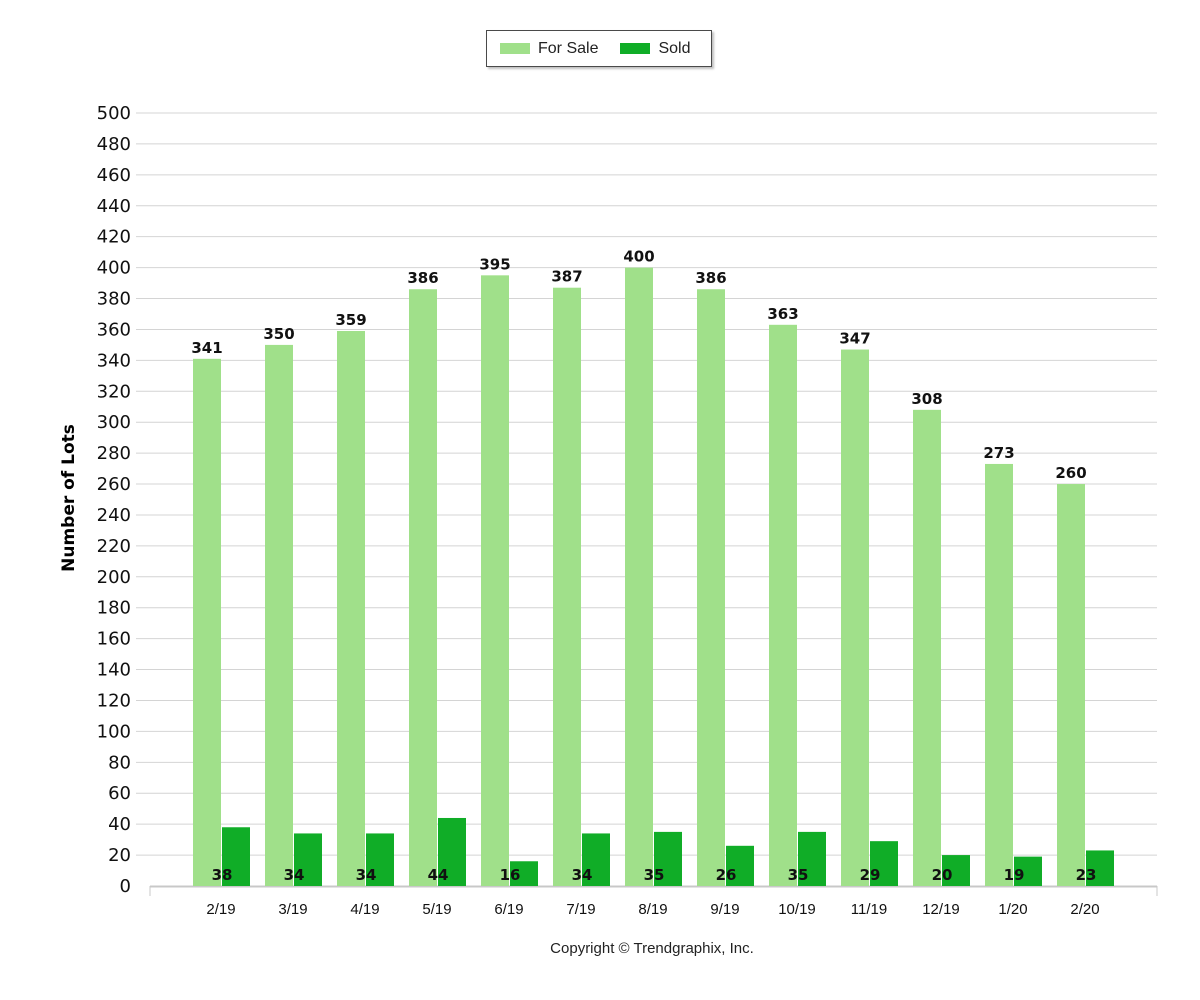 This screenshot has width=1200, height=1000. I want to click on y-tick-label: 260, so click(114, 484).